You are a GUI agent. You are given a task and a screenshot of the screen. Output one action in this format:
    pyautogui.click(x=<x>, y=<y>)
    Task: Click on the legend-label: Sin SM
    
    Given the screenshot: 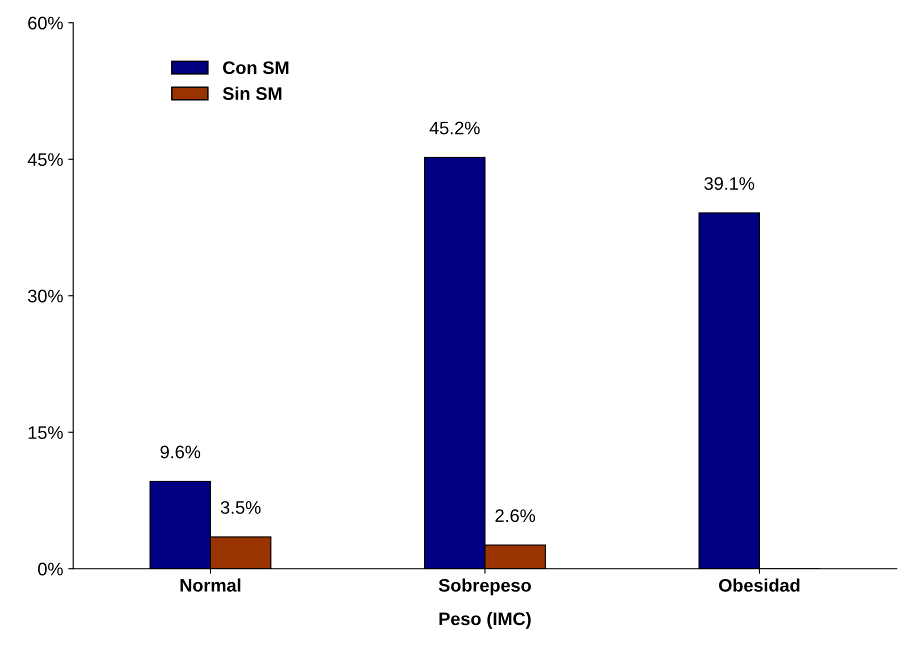 What is the action you would take?
    pyautogui.click(x=252, y=93)
    